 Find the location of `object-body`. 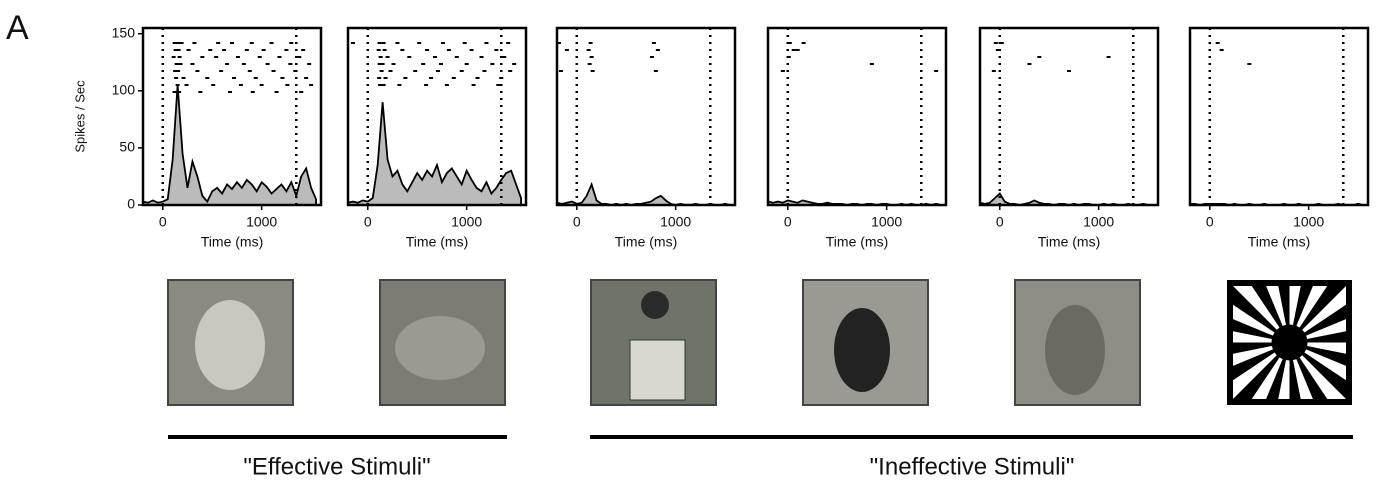

object-body is located at coordinates (862, 350).